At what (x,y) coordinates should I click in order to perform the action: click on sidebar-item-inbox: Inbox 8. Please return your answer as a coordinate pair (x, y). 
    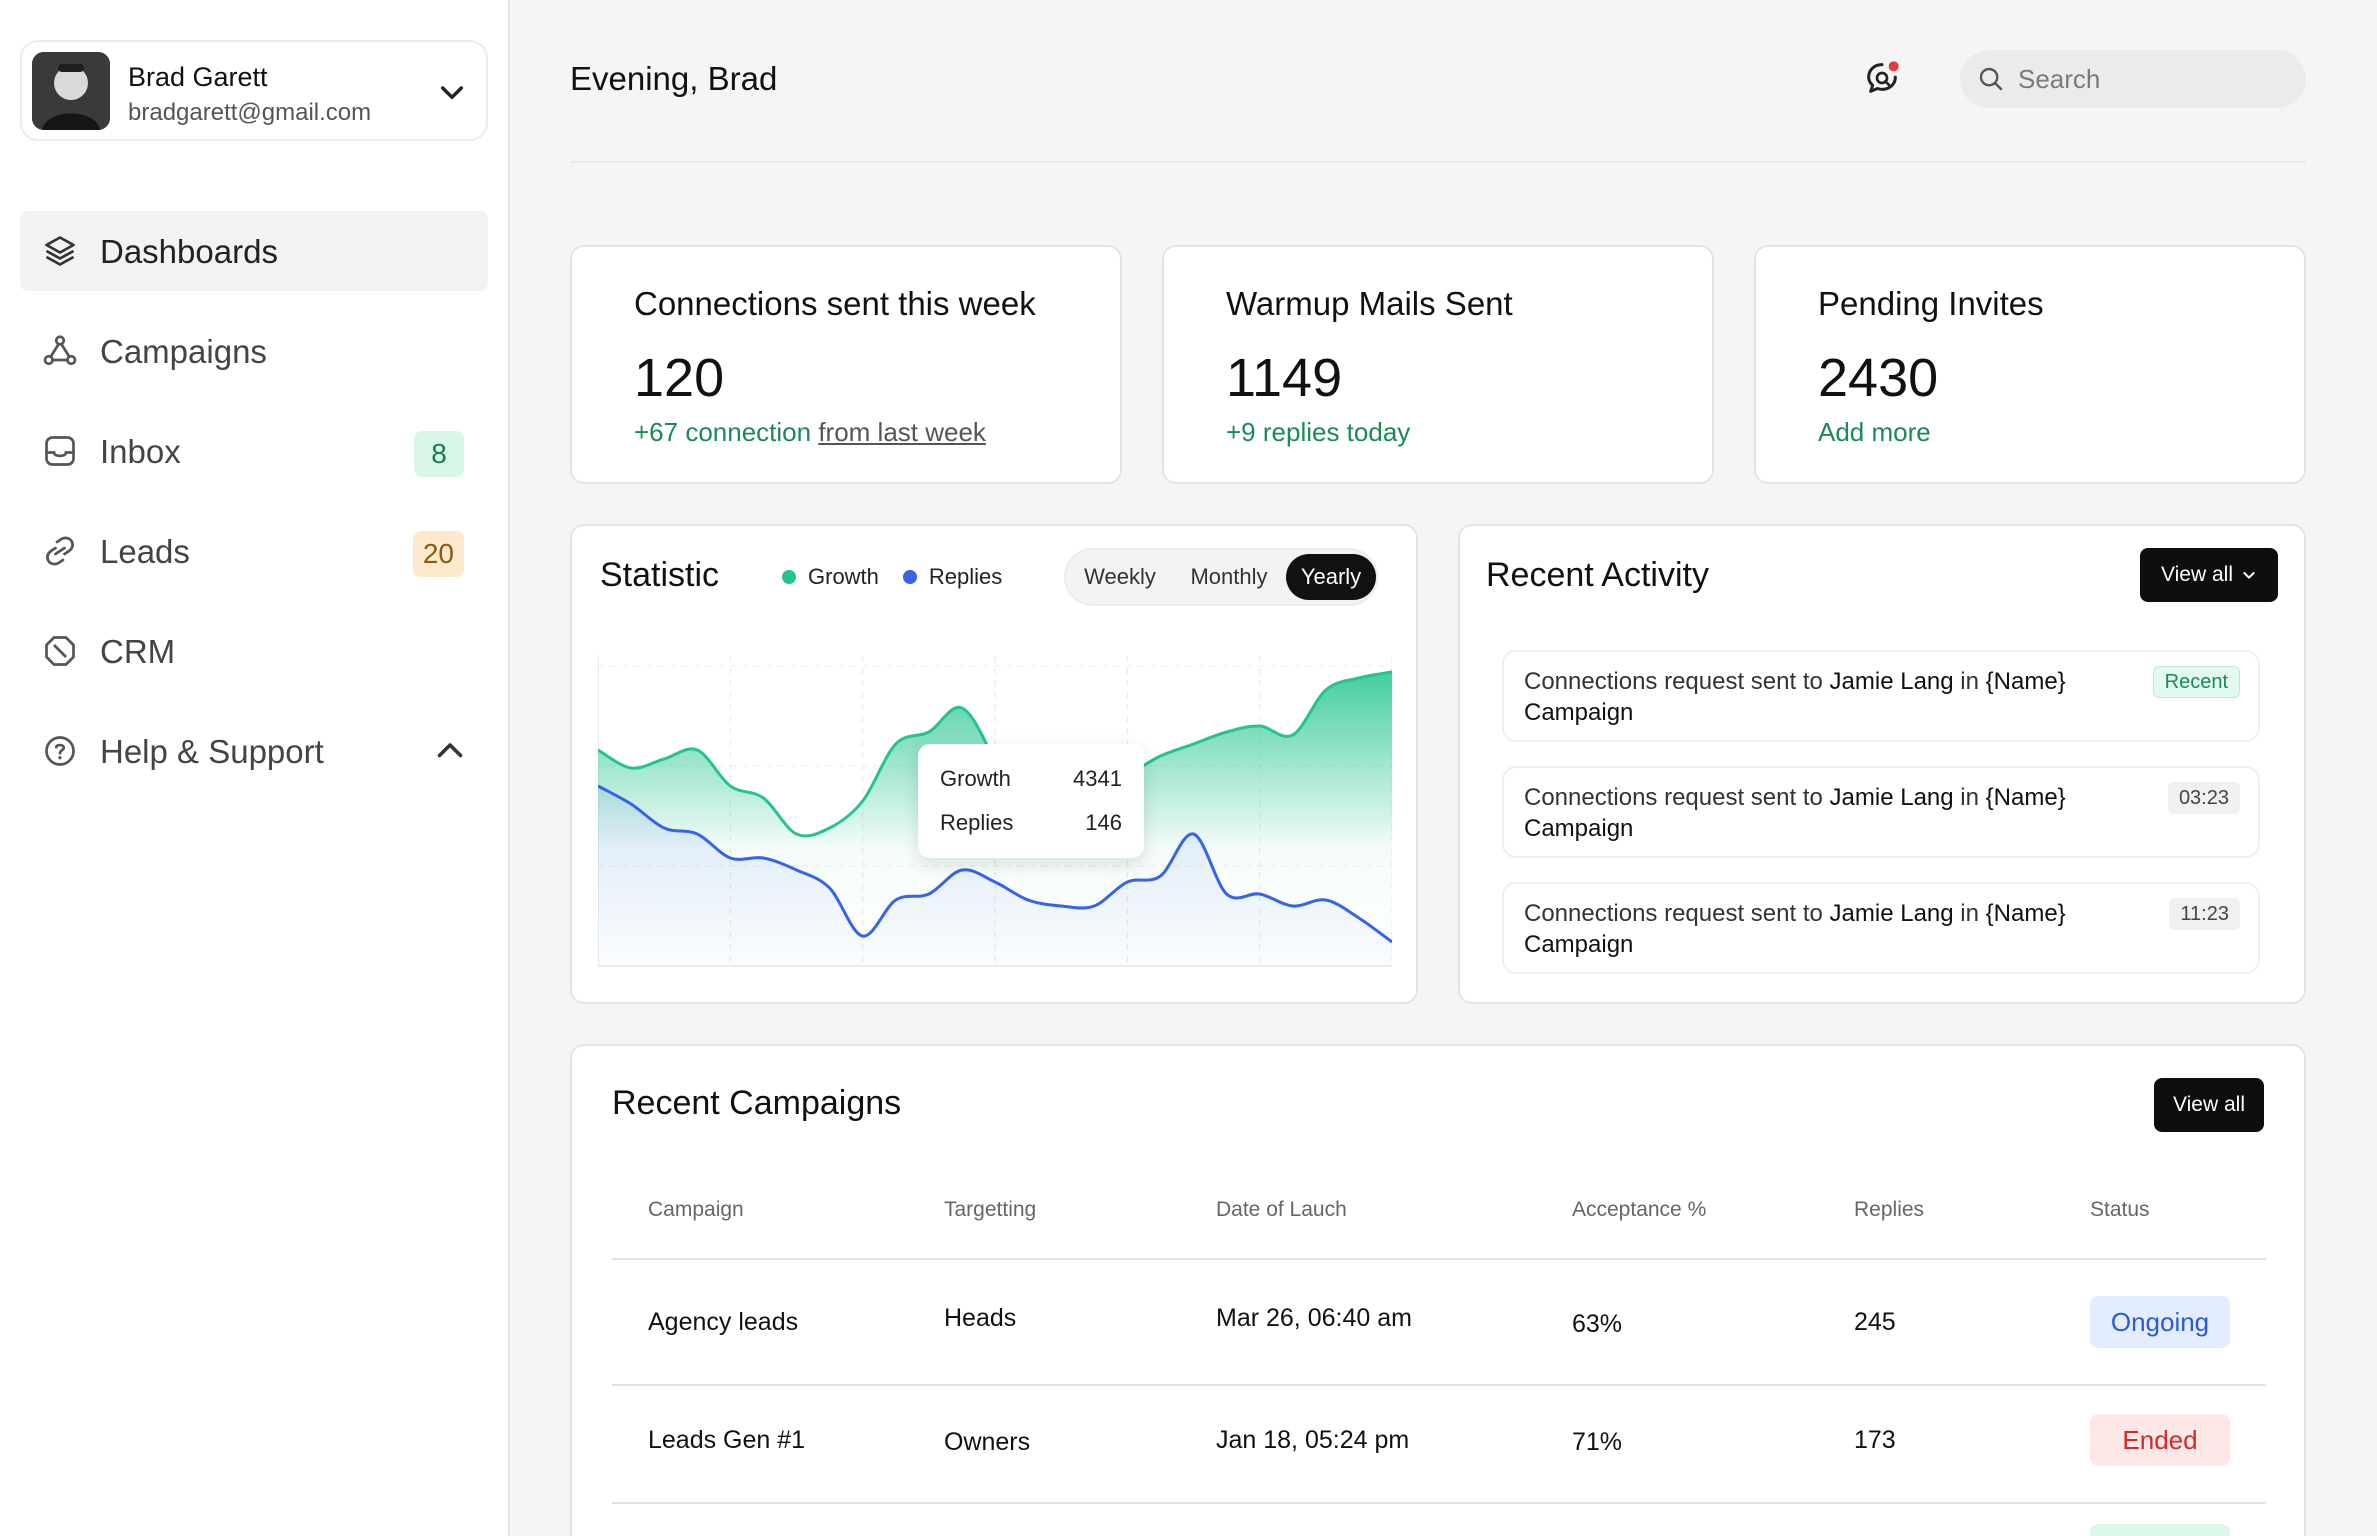
    Looking at the image, I should click on (254, 451).